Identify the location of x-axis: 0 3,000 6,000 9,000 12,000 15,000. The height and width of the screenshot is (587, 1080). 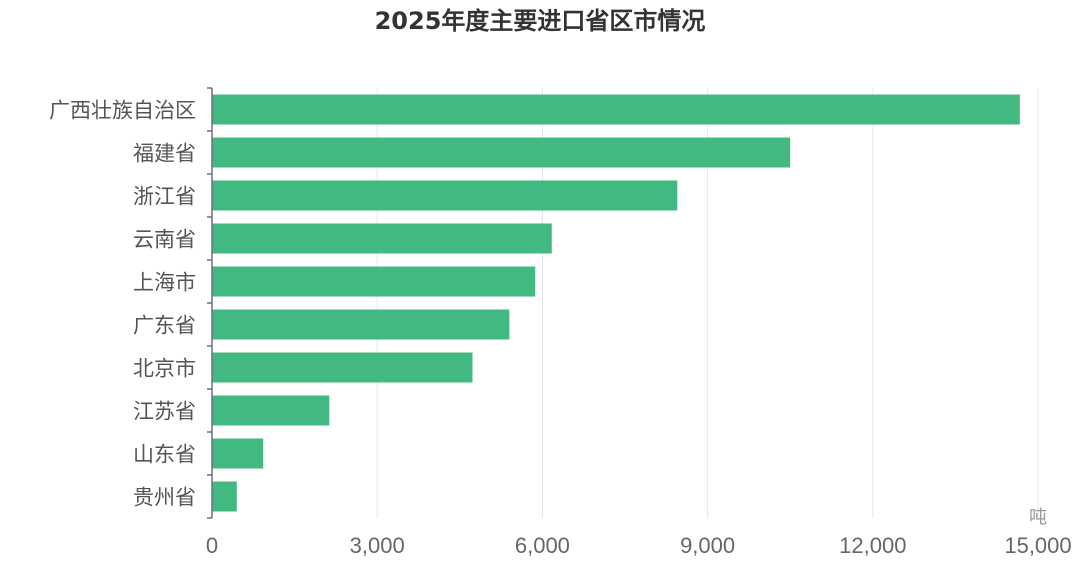
(639, 545).